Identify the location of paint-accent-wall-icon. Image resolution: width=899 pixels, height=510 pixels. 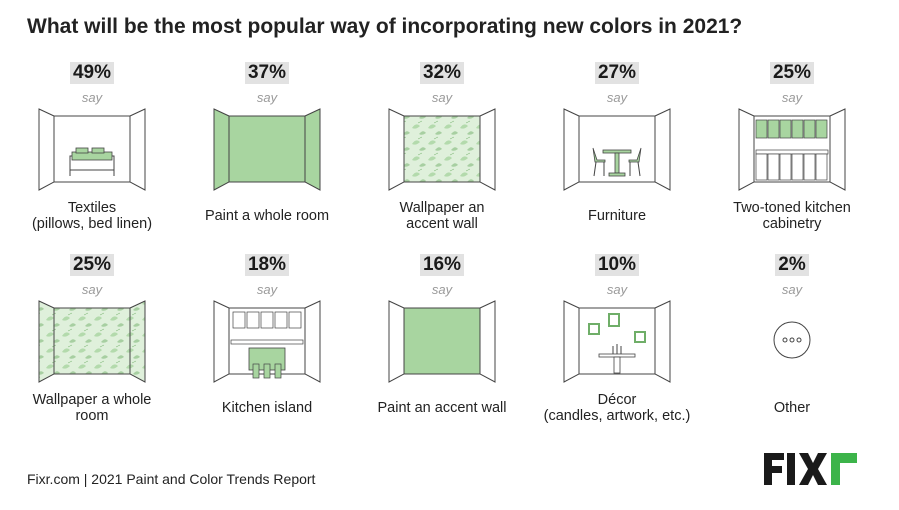
(442, 341).